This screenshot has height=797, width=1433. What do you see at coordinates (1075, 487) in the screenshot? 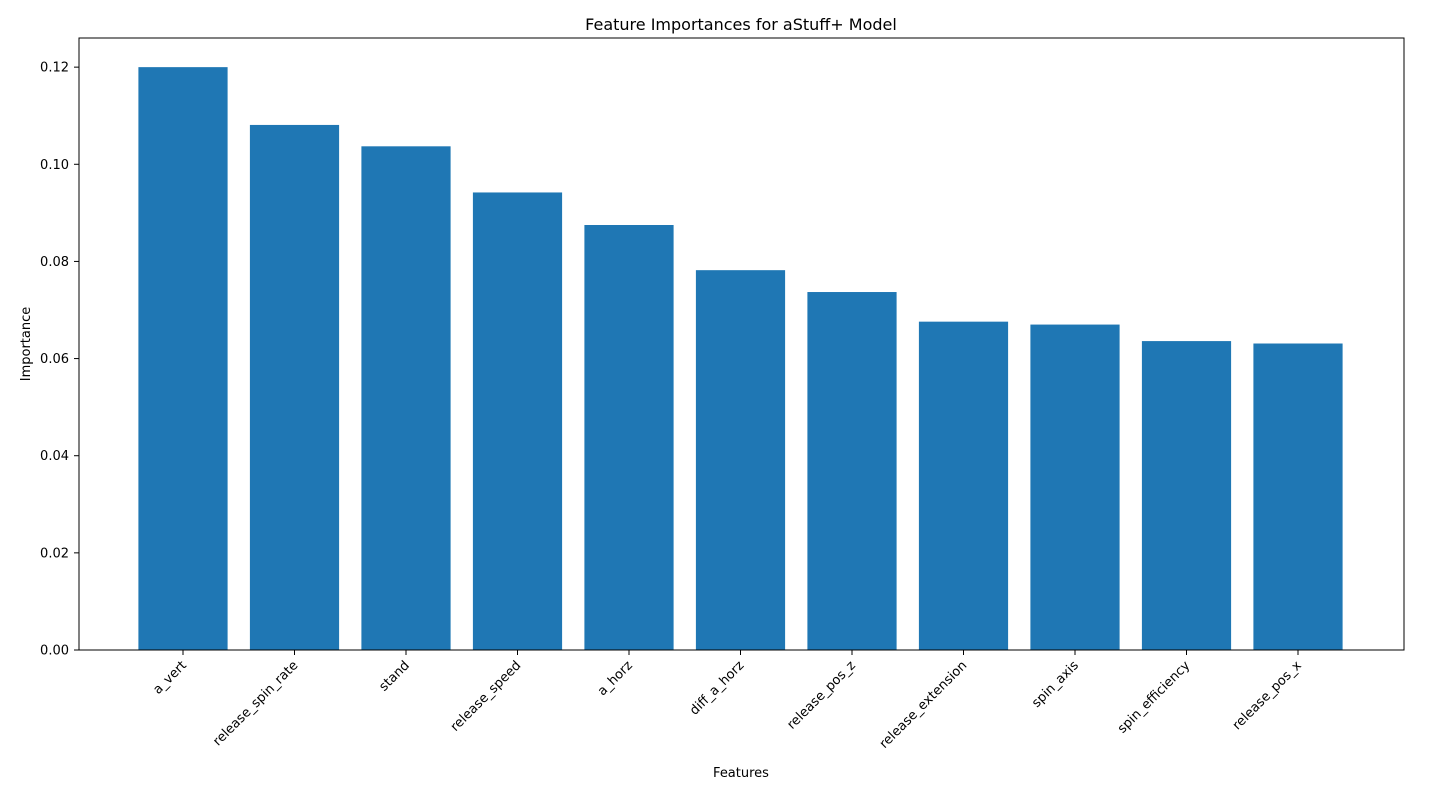
I see `bar-spin-axis` at bounding box center [1075, 487].